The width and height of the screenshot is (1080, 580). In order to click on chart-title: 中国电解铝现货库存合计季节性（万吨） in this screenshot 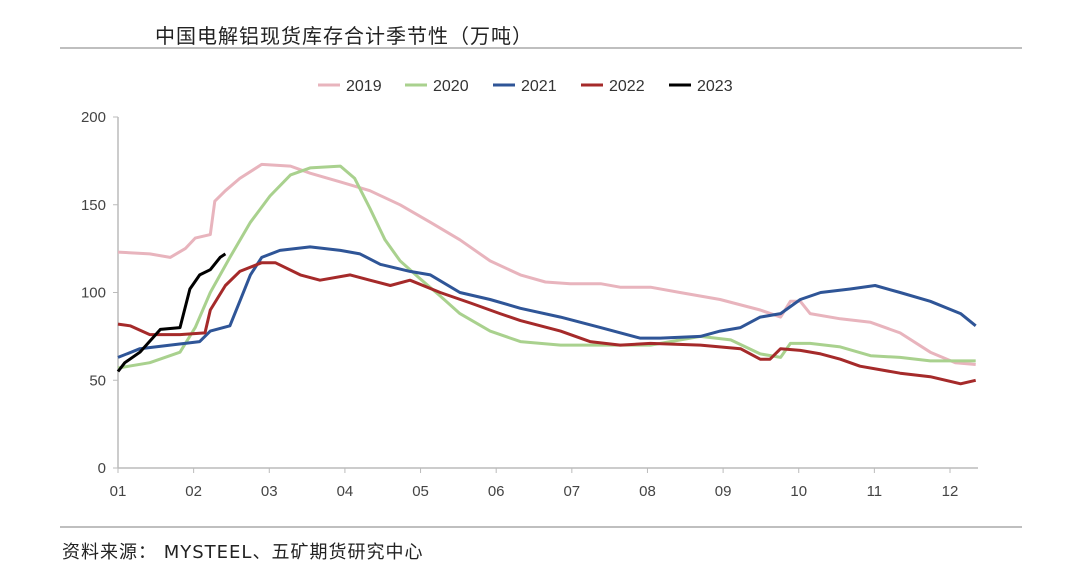, I will do `click(344, 36)`.